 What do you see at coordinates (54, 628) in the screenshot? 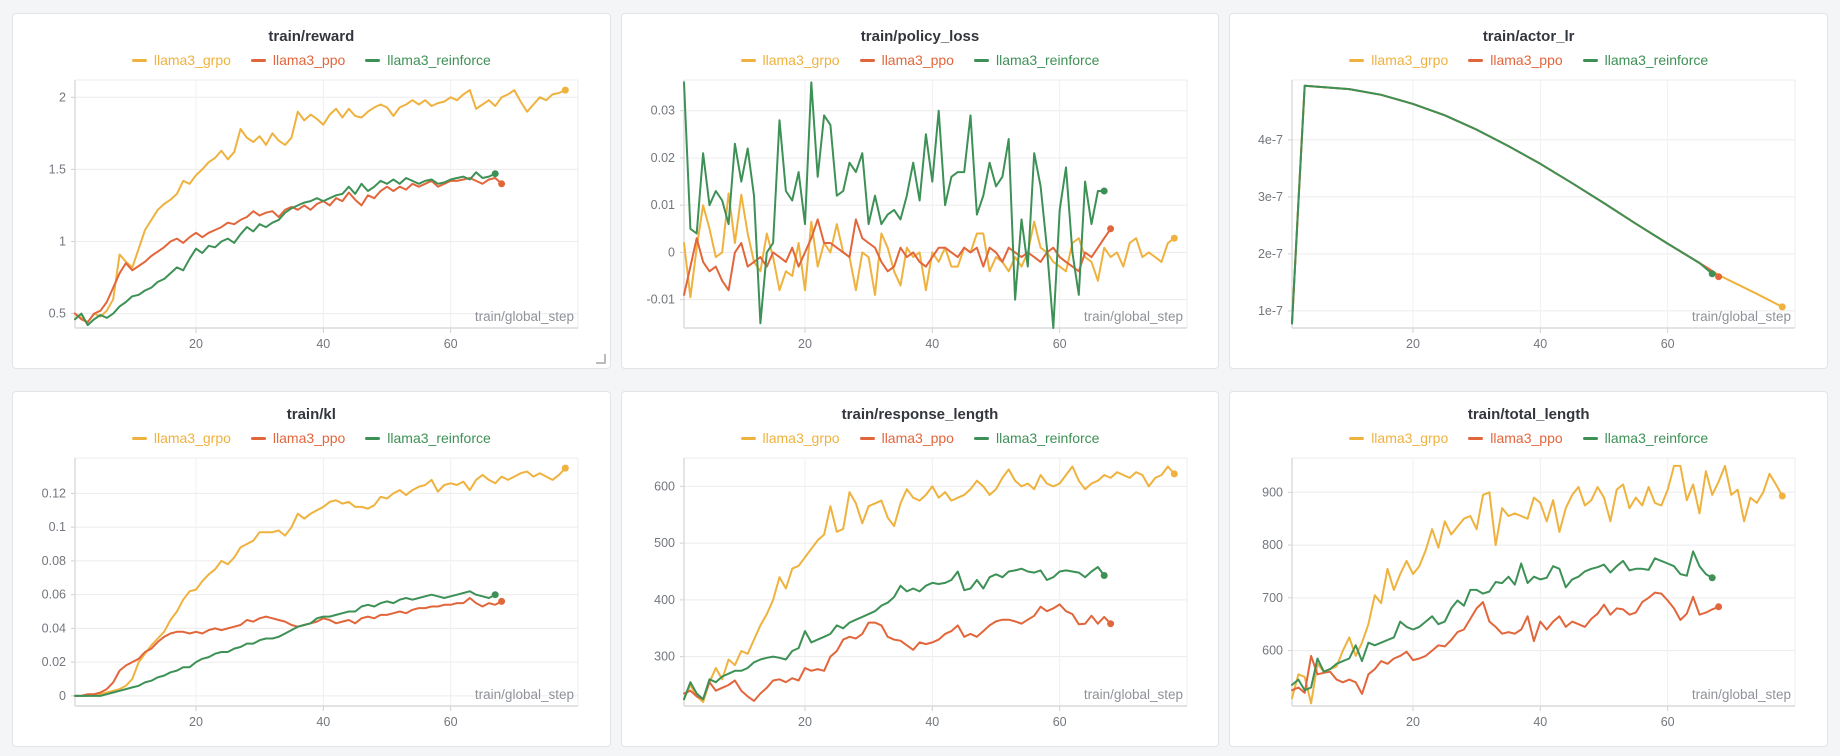
I see `y-tick-label: 0.04` at bounding box center [54, 628].